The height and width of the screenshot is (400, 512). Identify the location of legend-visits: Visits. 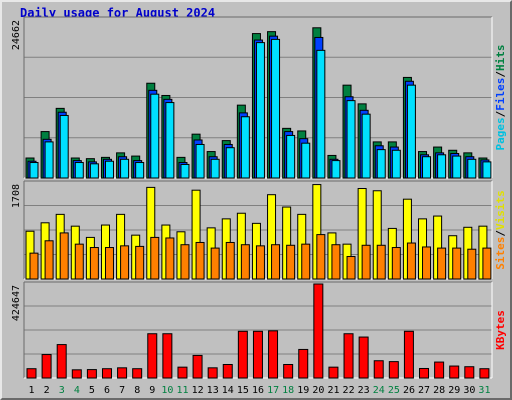
(500, 210).